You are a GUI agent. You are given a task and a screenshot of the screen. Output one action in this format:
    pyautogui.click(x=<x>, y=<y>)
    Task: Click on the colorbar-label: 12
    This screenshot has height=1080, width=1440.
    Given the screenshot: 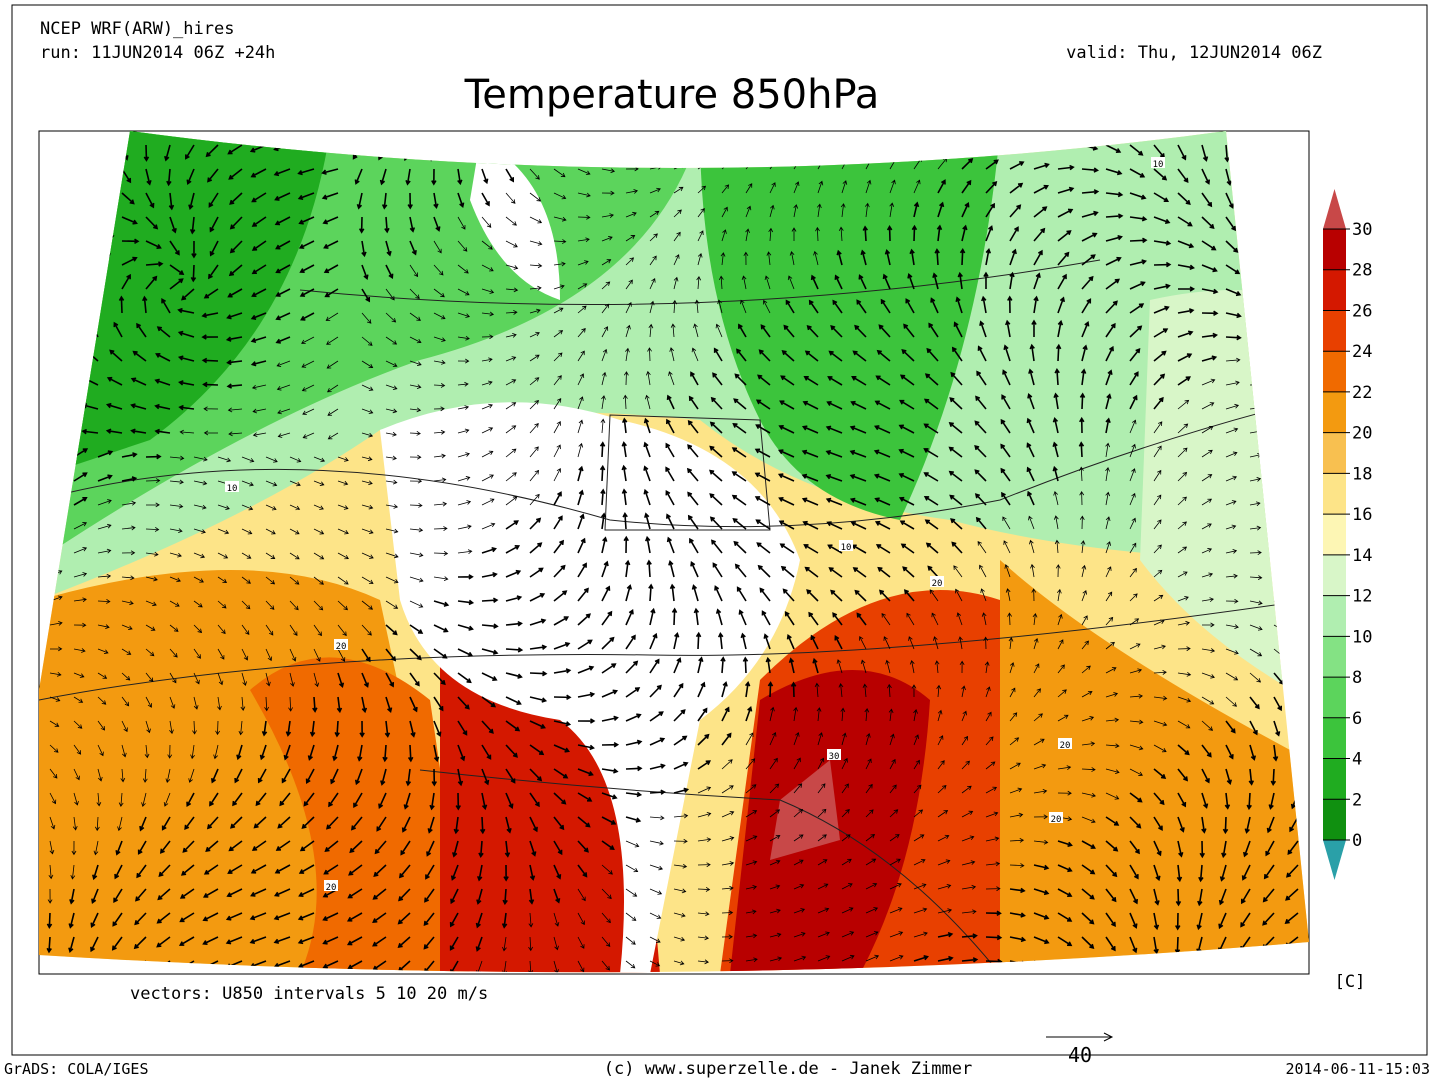 What is the action you would take?
    pyautogui.click(x=1362, y=597)
    